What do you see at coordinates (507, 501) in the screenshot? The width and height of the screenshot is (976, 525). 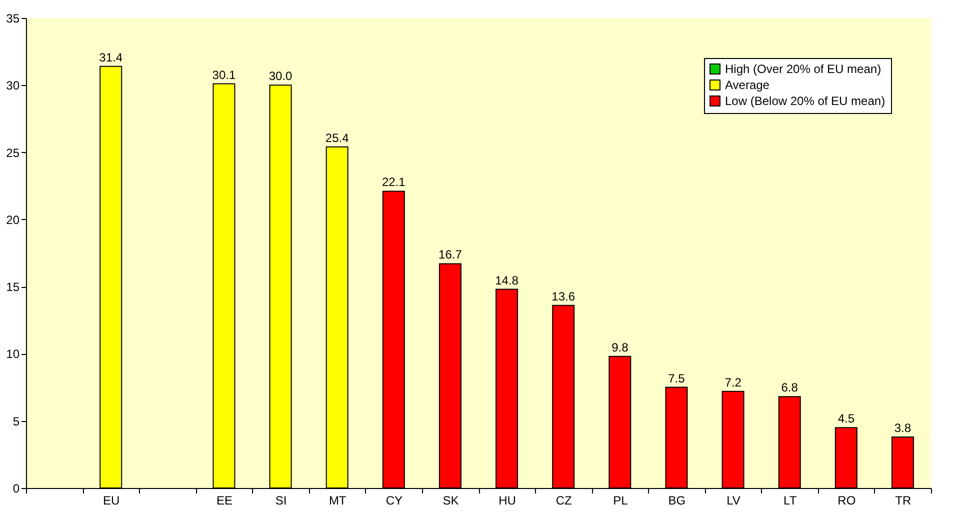 I see `x-tick-label: HU` at bounding box center [507, 501].